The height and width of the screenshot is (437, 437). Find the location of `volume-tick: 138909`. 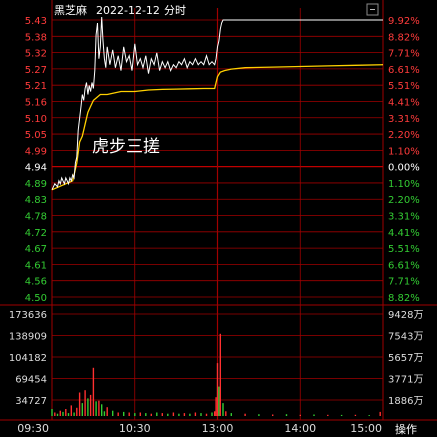

volume-tick: 138909 is located at coordinates (28, 337).